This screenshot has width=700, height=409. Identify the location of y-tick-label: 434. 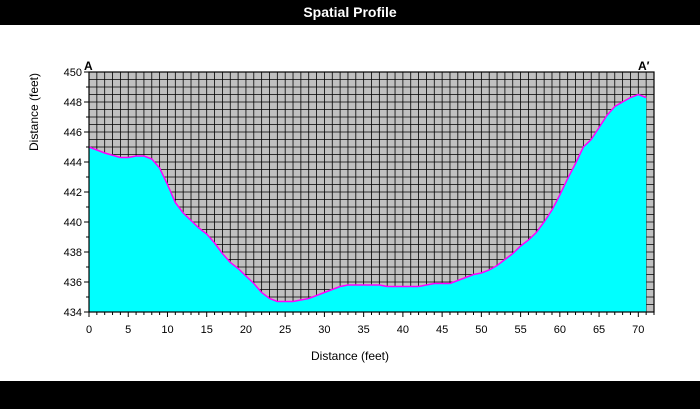
(73, 313).